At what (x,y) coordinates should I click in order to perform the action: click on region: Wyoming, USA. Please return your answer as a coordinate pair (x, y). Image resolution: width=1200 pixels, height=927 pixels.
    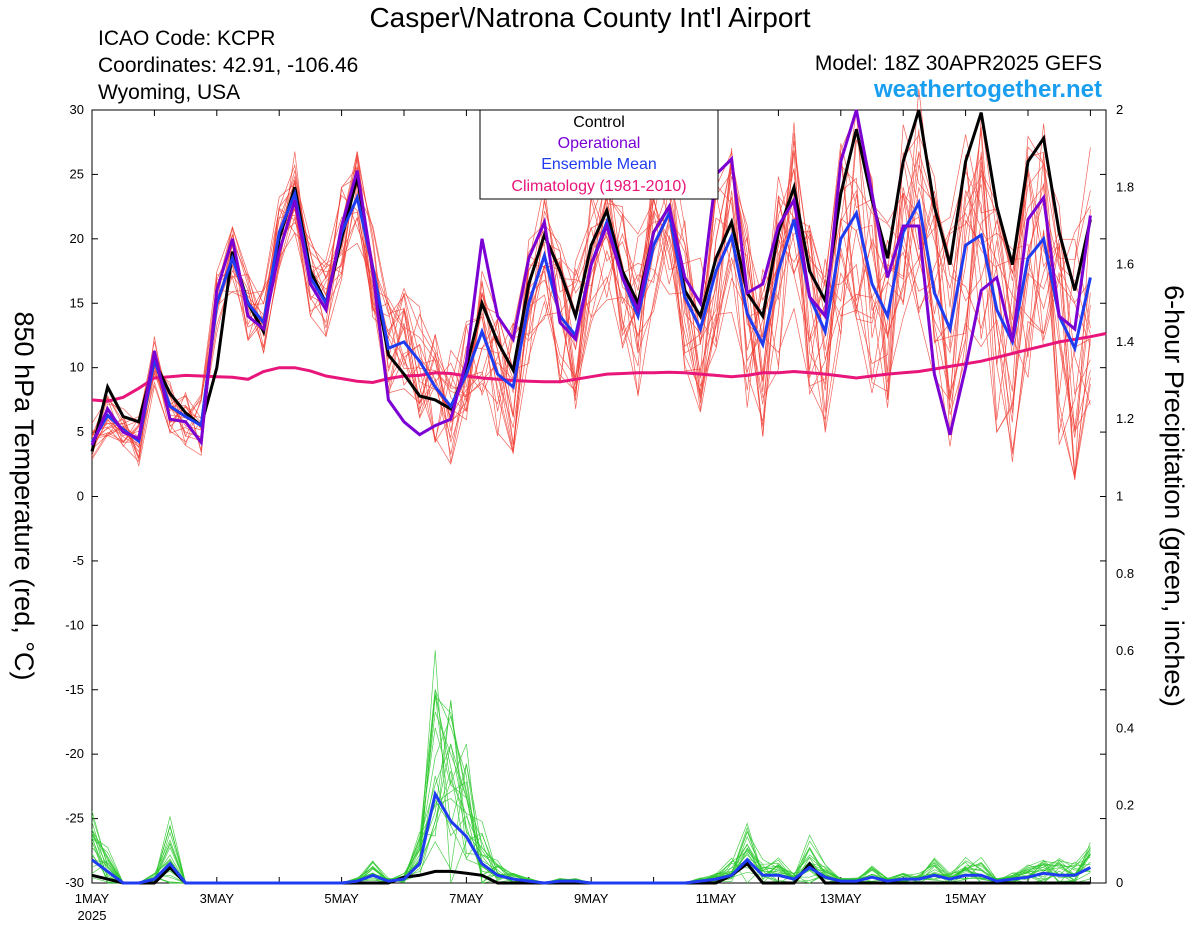
    Looking at the image, I should click on (169, 92).